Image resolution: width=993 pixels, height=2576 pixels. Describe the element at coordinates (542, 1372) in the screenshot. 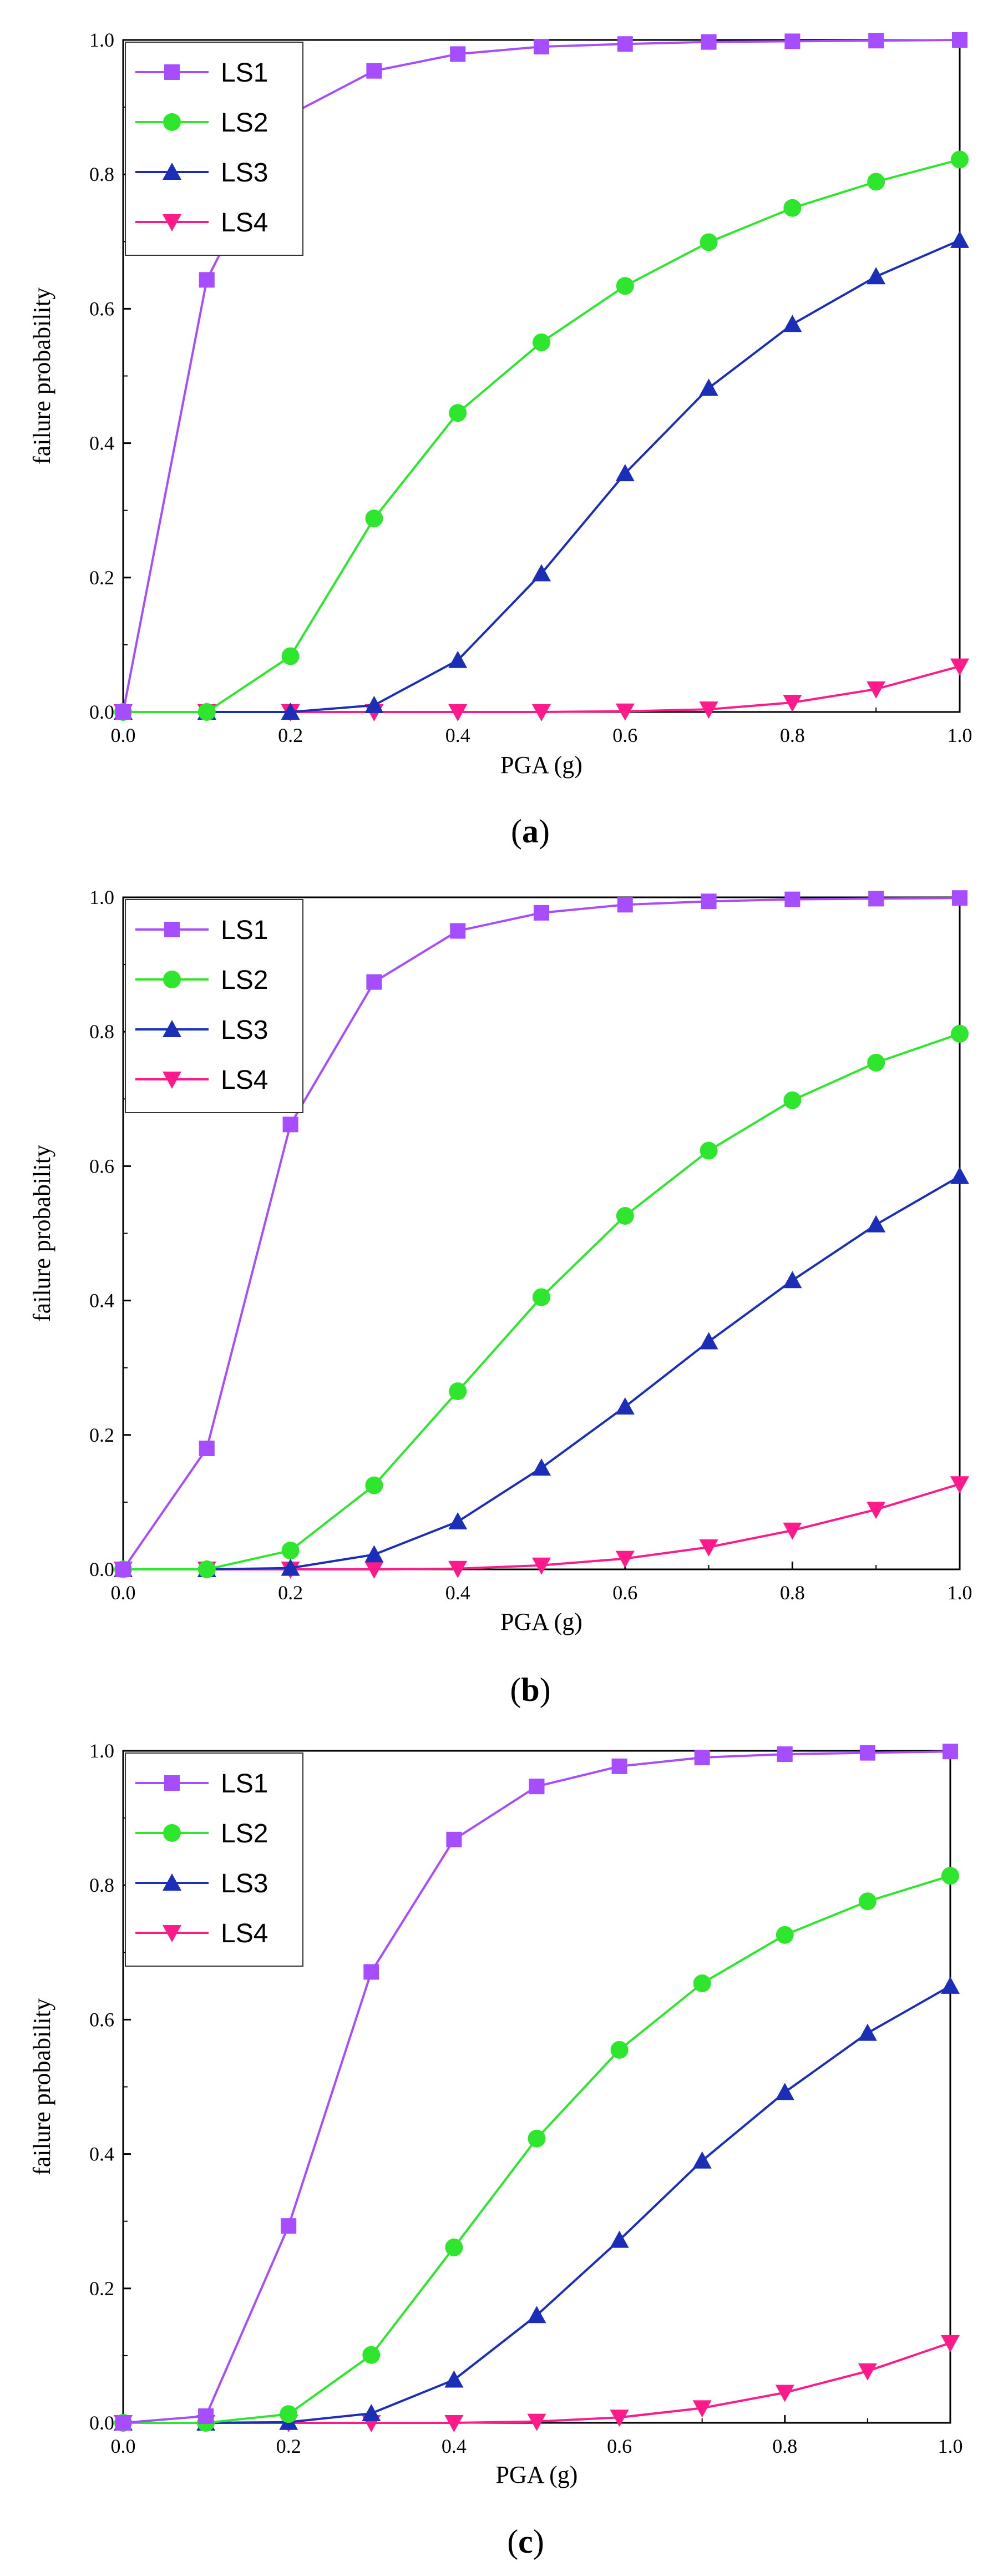

I see `series-line-ls3` at that location.